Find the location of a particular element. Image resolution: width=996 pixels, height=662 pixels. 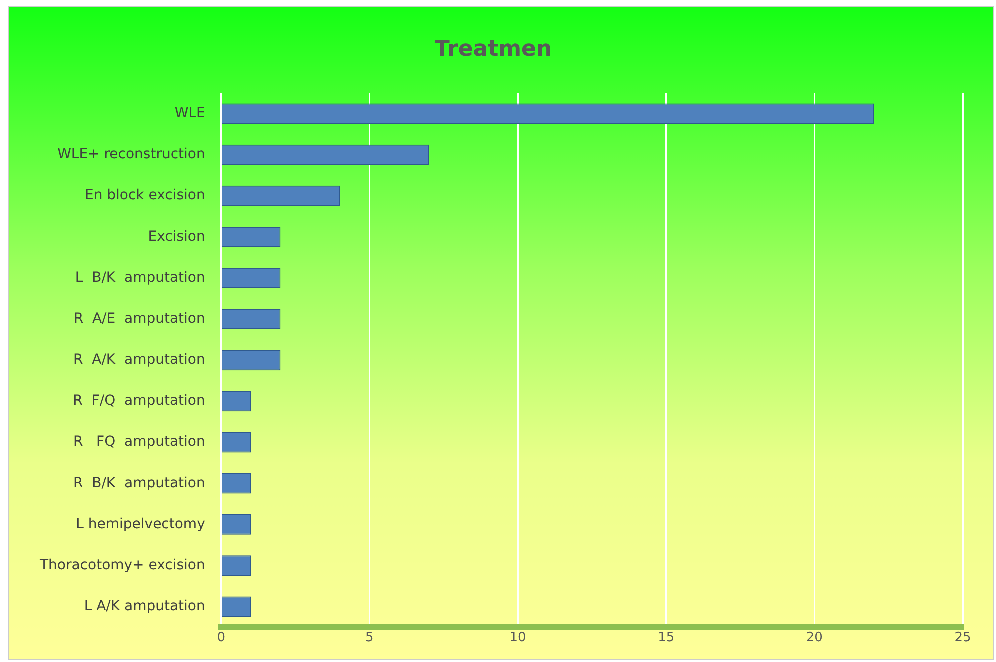

y-tick-label: L hemipelvectomy is located at coordinates (141, 524).